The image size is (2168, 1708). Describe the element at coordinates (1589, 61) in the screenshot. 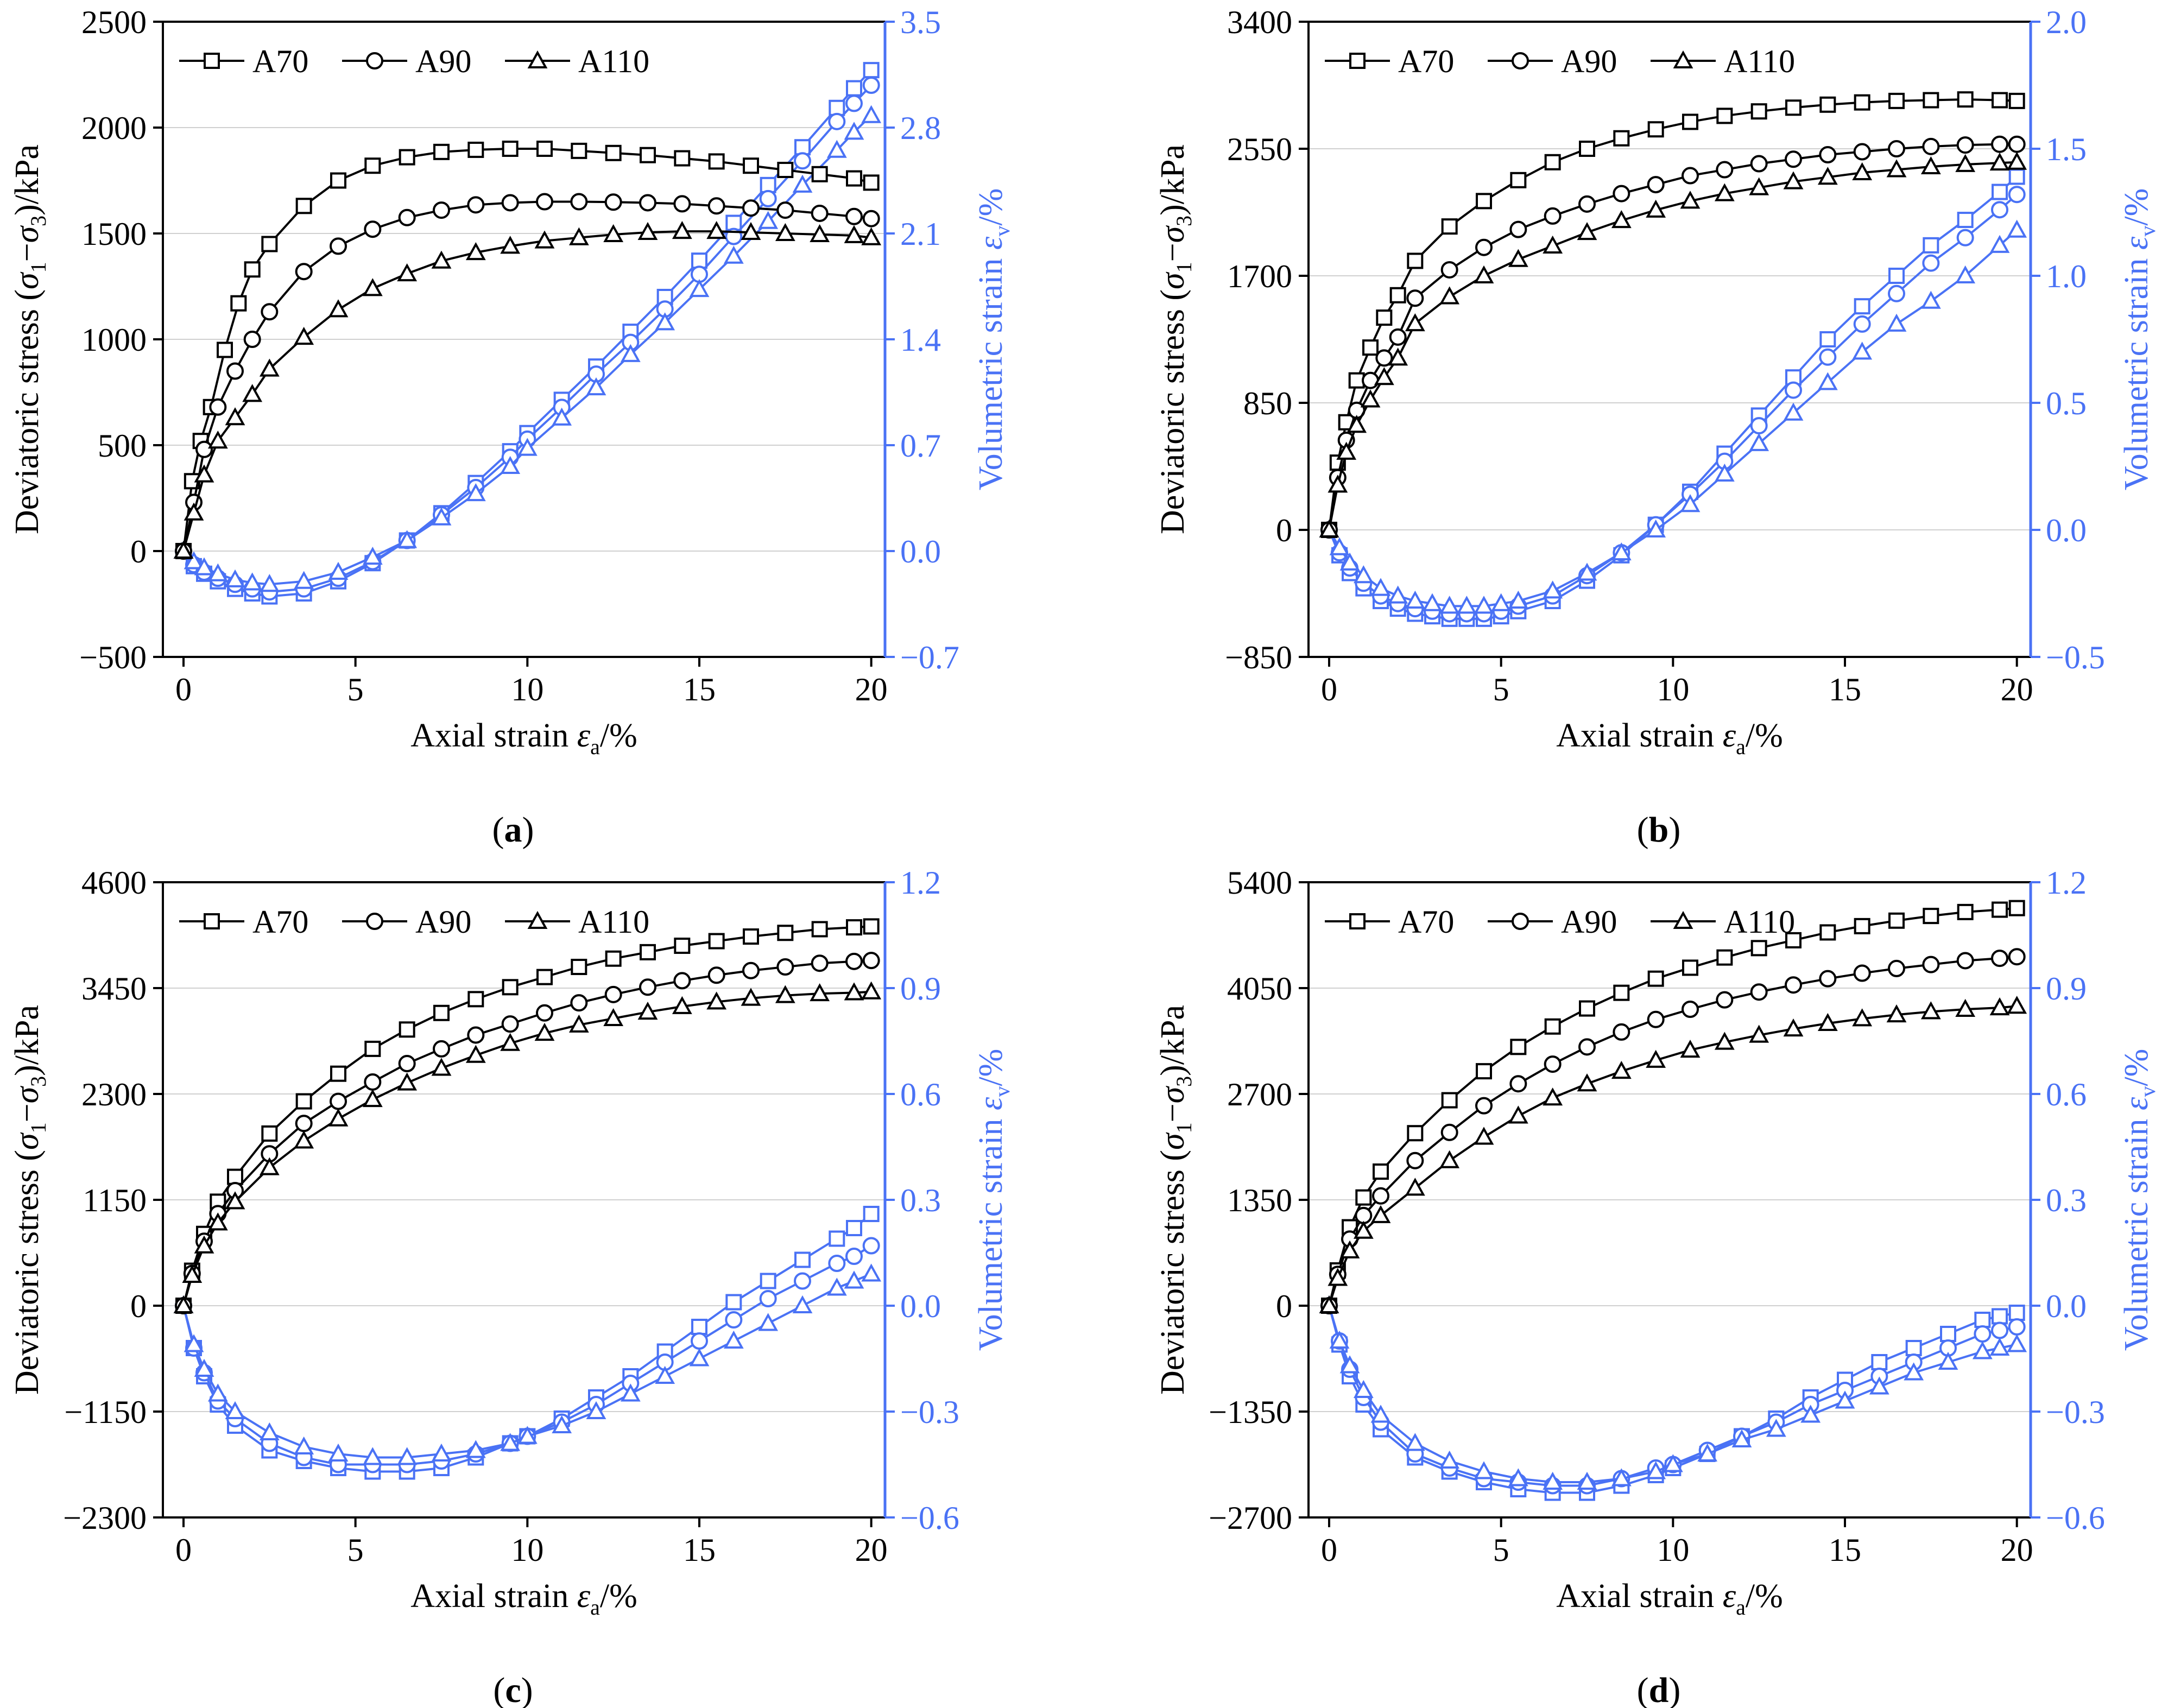

I see `legend-label: A90` at that location.